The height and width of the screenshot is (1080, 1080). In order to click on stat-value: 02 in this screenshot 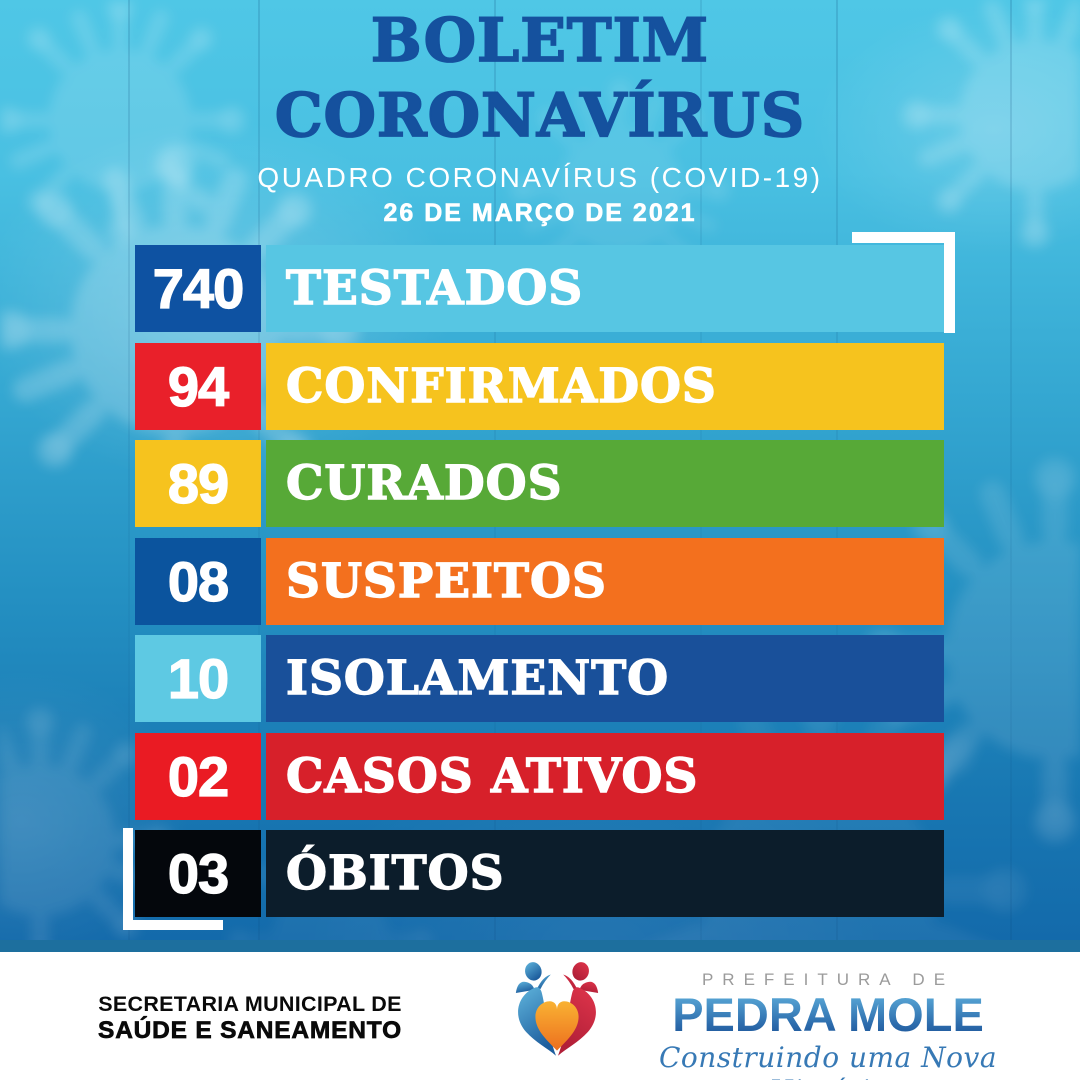, I will do `click(198, 776)`.